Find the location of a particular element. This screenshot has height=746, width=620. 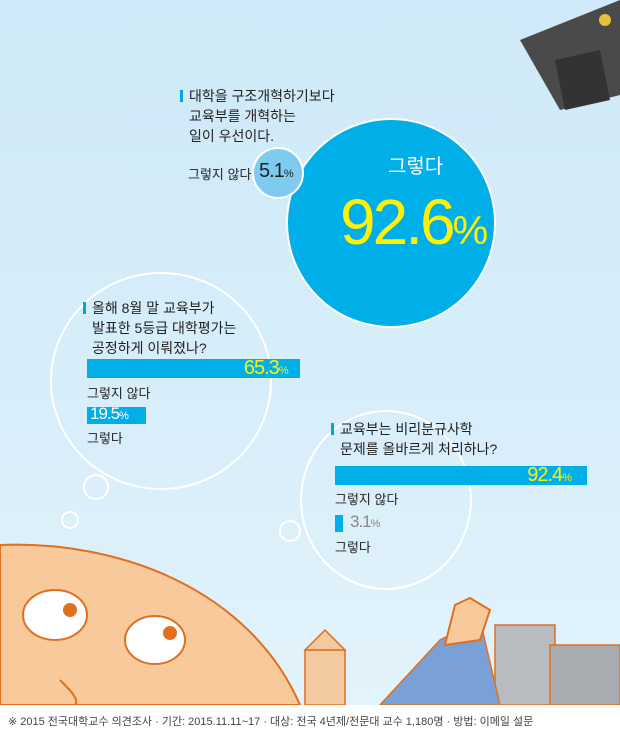

value-no: 5.1% is located at coordinates (276, 171).